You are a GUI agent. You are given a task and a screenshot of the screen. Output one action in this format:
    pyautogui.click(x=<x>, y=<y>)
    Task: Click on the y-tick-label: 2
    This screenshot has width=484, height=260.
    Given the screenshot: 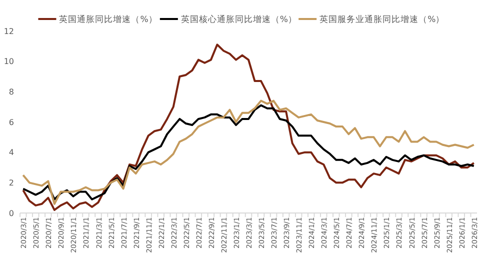 What is the action you would take?
    pyautogui.click(x=11, y=183)
    